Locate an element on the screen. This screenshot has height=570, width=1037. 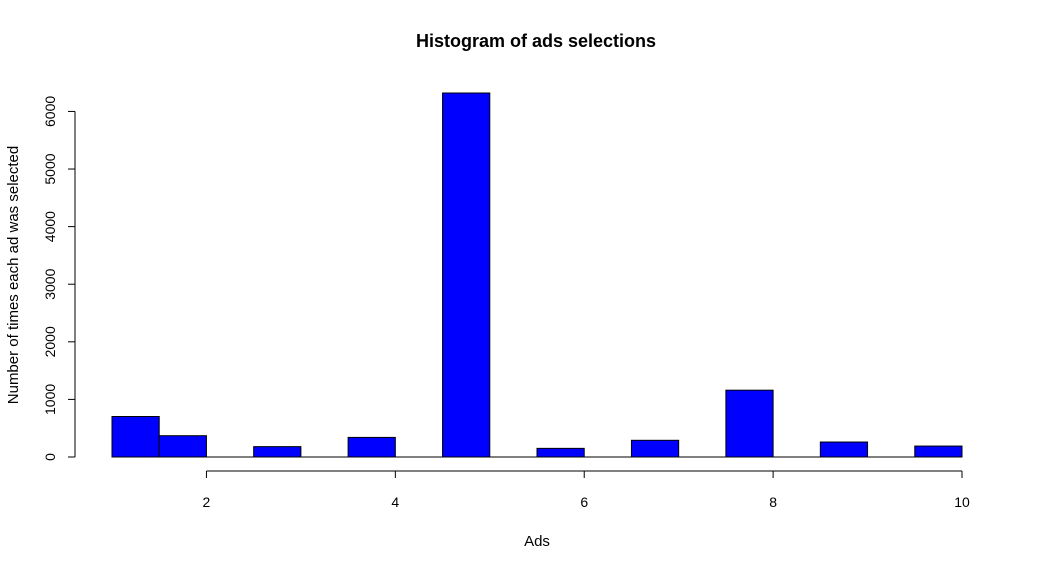
y-axis: 0 1000 2000 3000 4000 5000 6000 is located at coordinates (59, 278).